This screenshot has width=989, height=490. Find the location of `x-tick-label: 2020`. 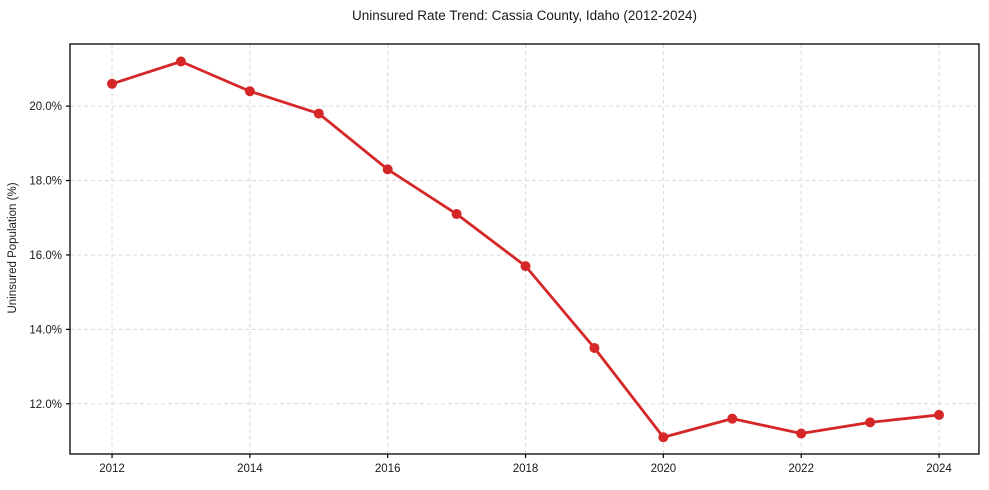

x-tick-label: 2020 is located at coordinates (664, 469).